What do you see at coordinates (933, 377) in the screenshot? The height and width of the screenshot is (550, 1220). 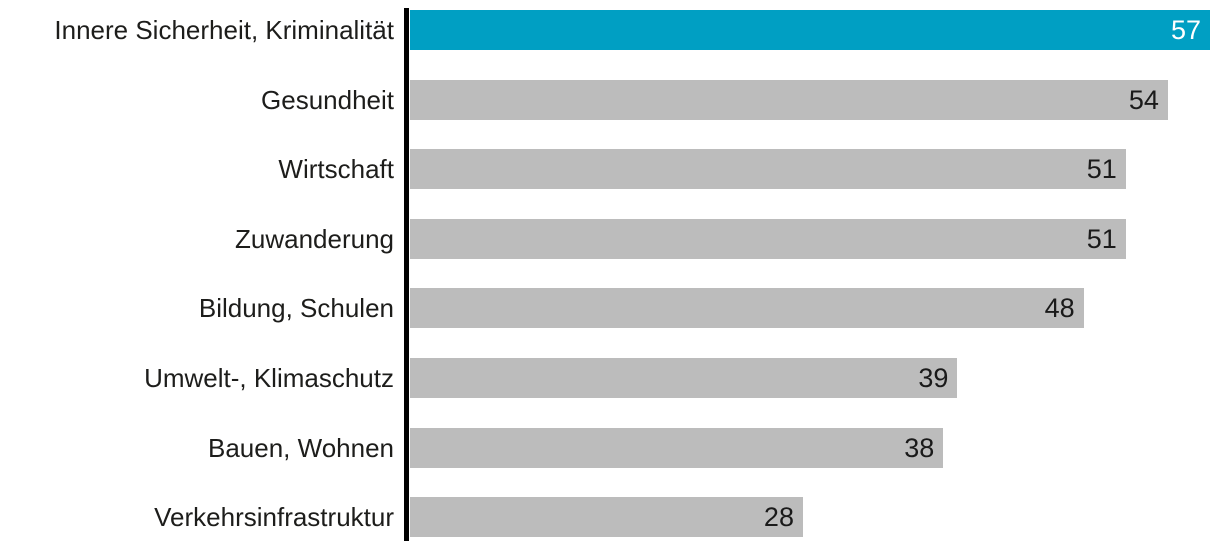 I see `value-label: 39` at bounding box center [933, 377].